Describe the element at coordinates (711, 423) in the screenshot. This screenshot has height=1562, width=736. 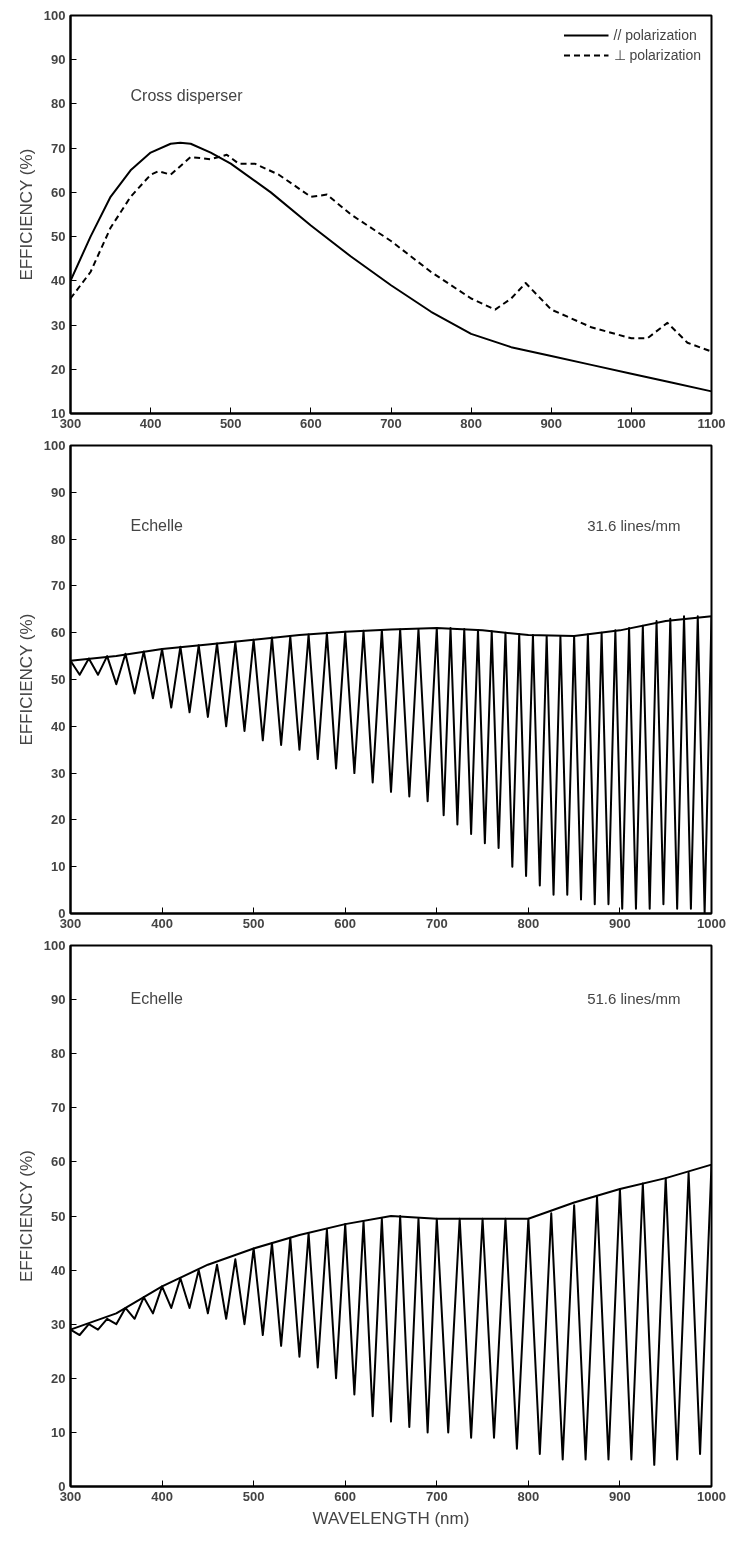
I see `x-tick-label: 1100` at that location.